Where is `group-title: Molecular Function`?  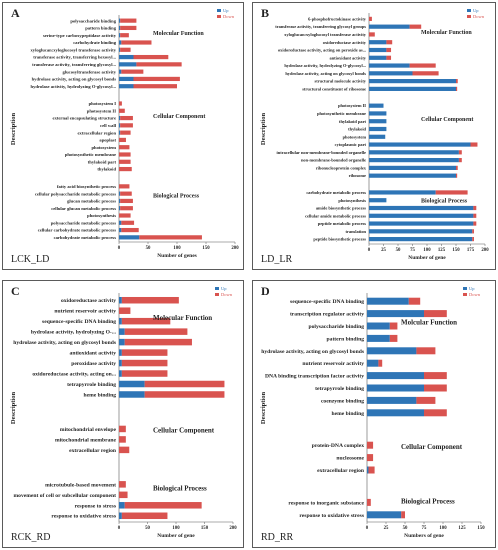
group-title: Molecular Function is located at coordinates (182, 318).